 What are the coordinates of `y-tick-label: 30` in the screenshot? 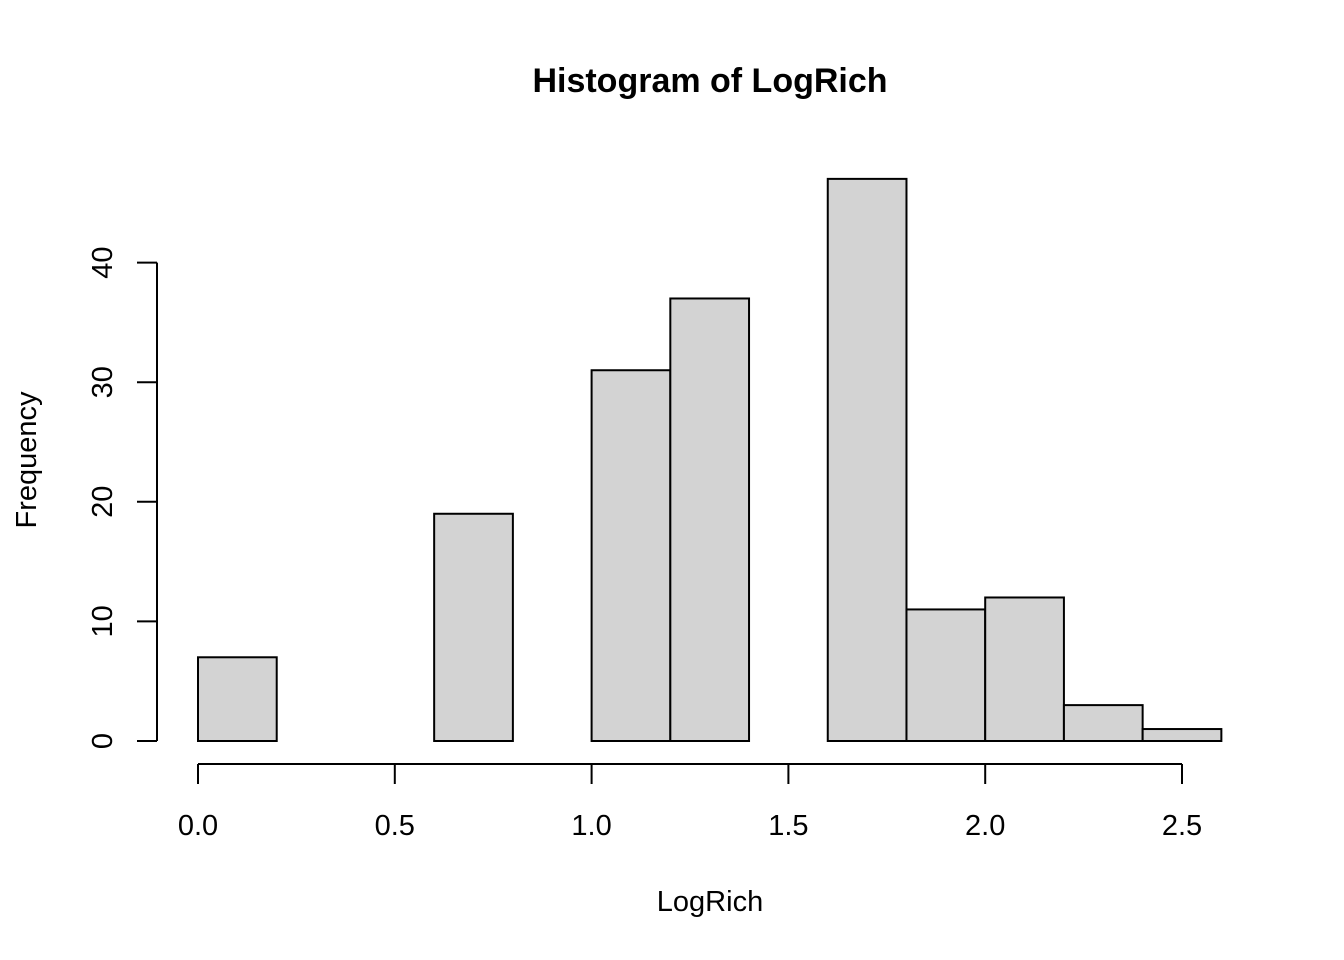 It's located at (103, 382).